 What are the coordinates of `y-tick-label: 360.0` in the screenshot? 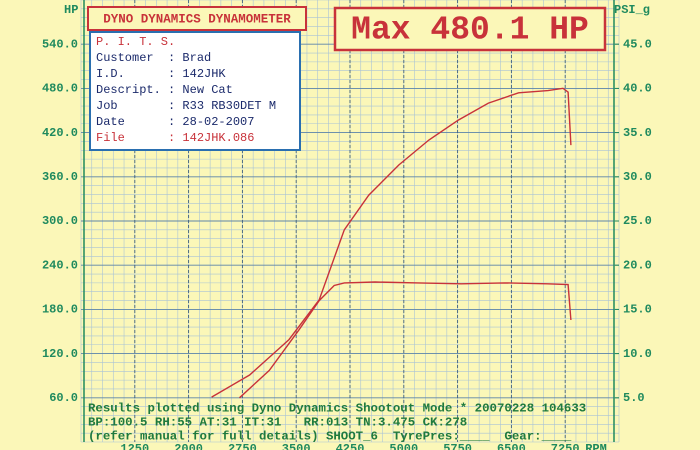 It's located at (60, 177).